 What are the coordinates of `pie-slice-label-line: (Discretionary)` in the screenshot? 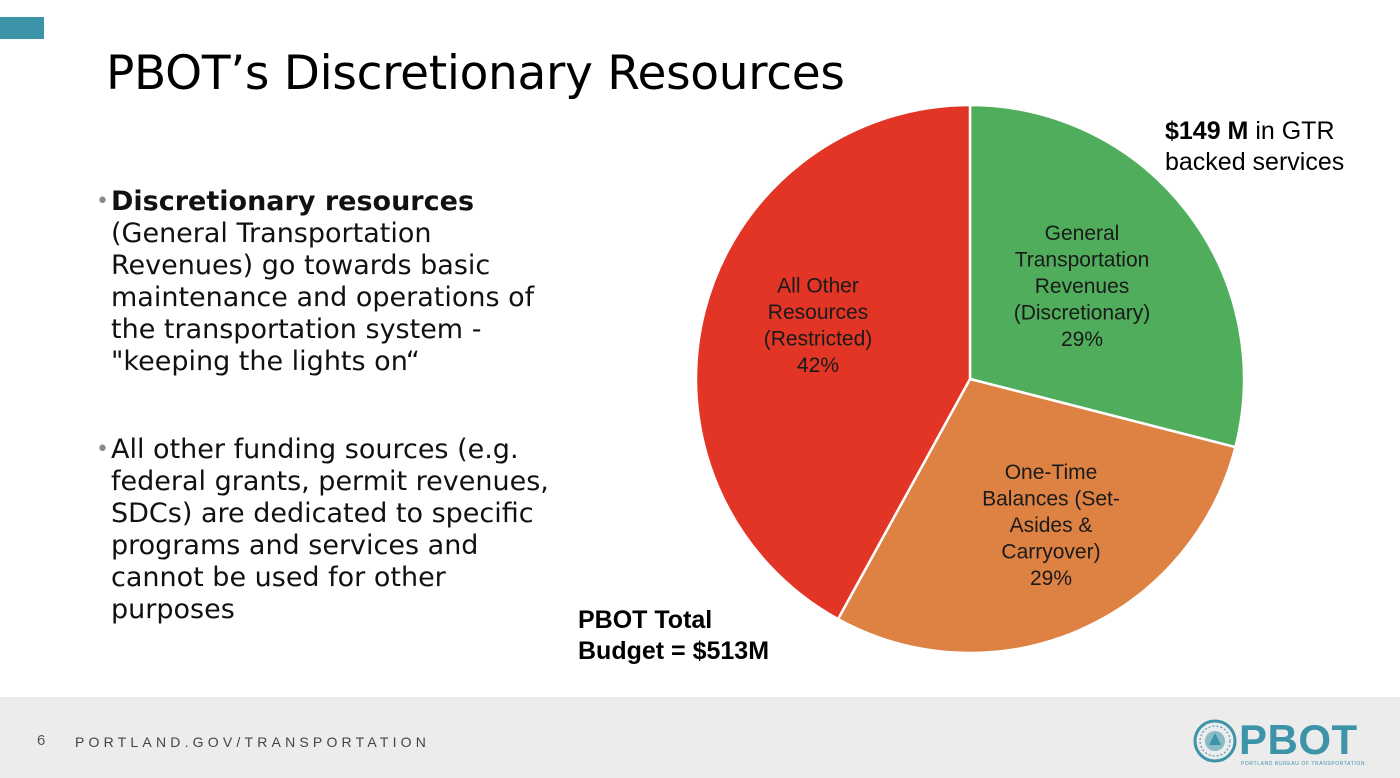 It's located at (1082, 313).